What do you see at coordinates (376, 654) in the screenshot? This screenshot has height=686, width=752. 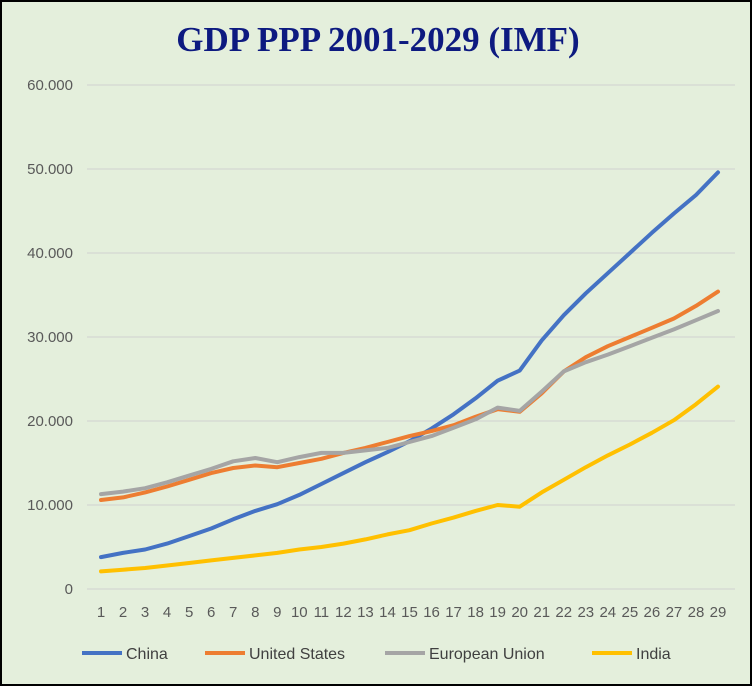 I see `legend: China United States European Union India` at bounding box center [376, 654].